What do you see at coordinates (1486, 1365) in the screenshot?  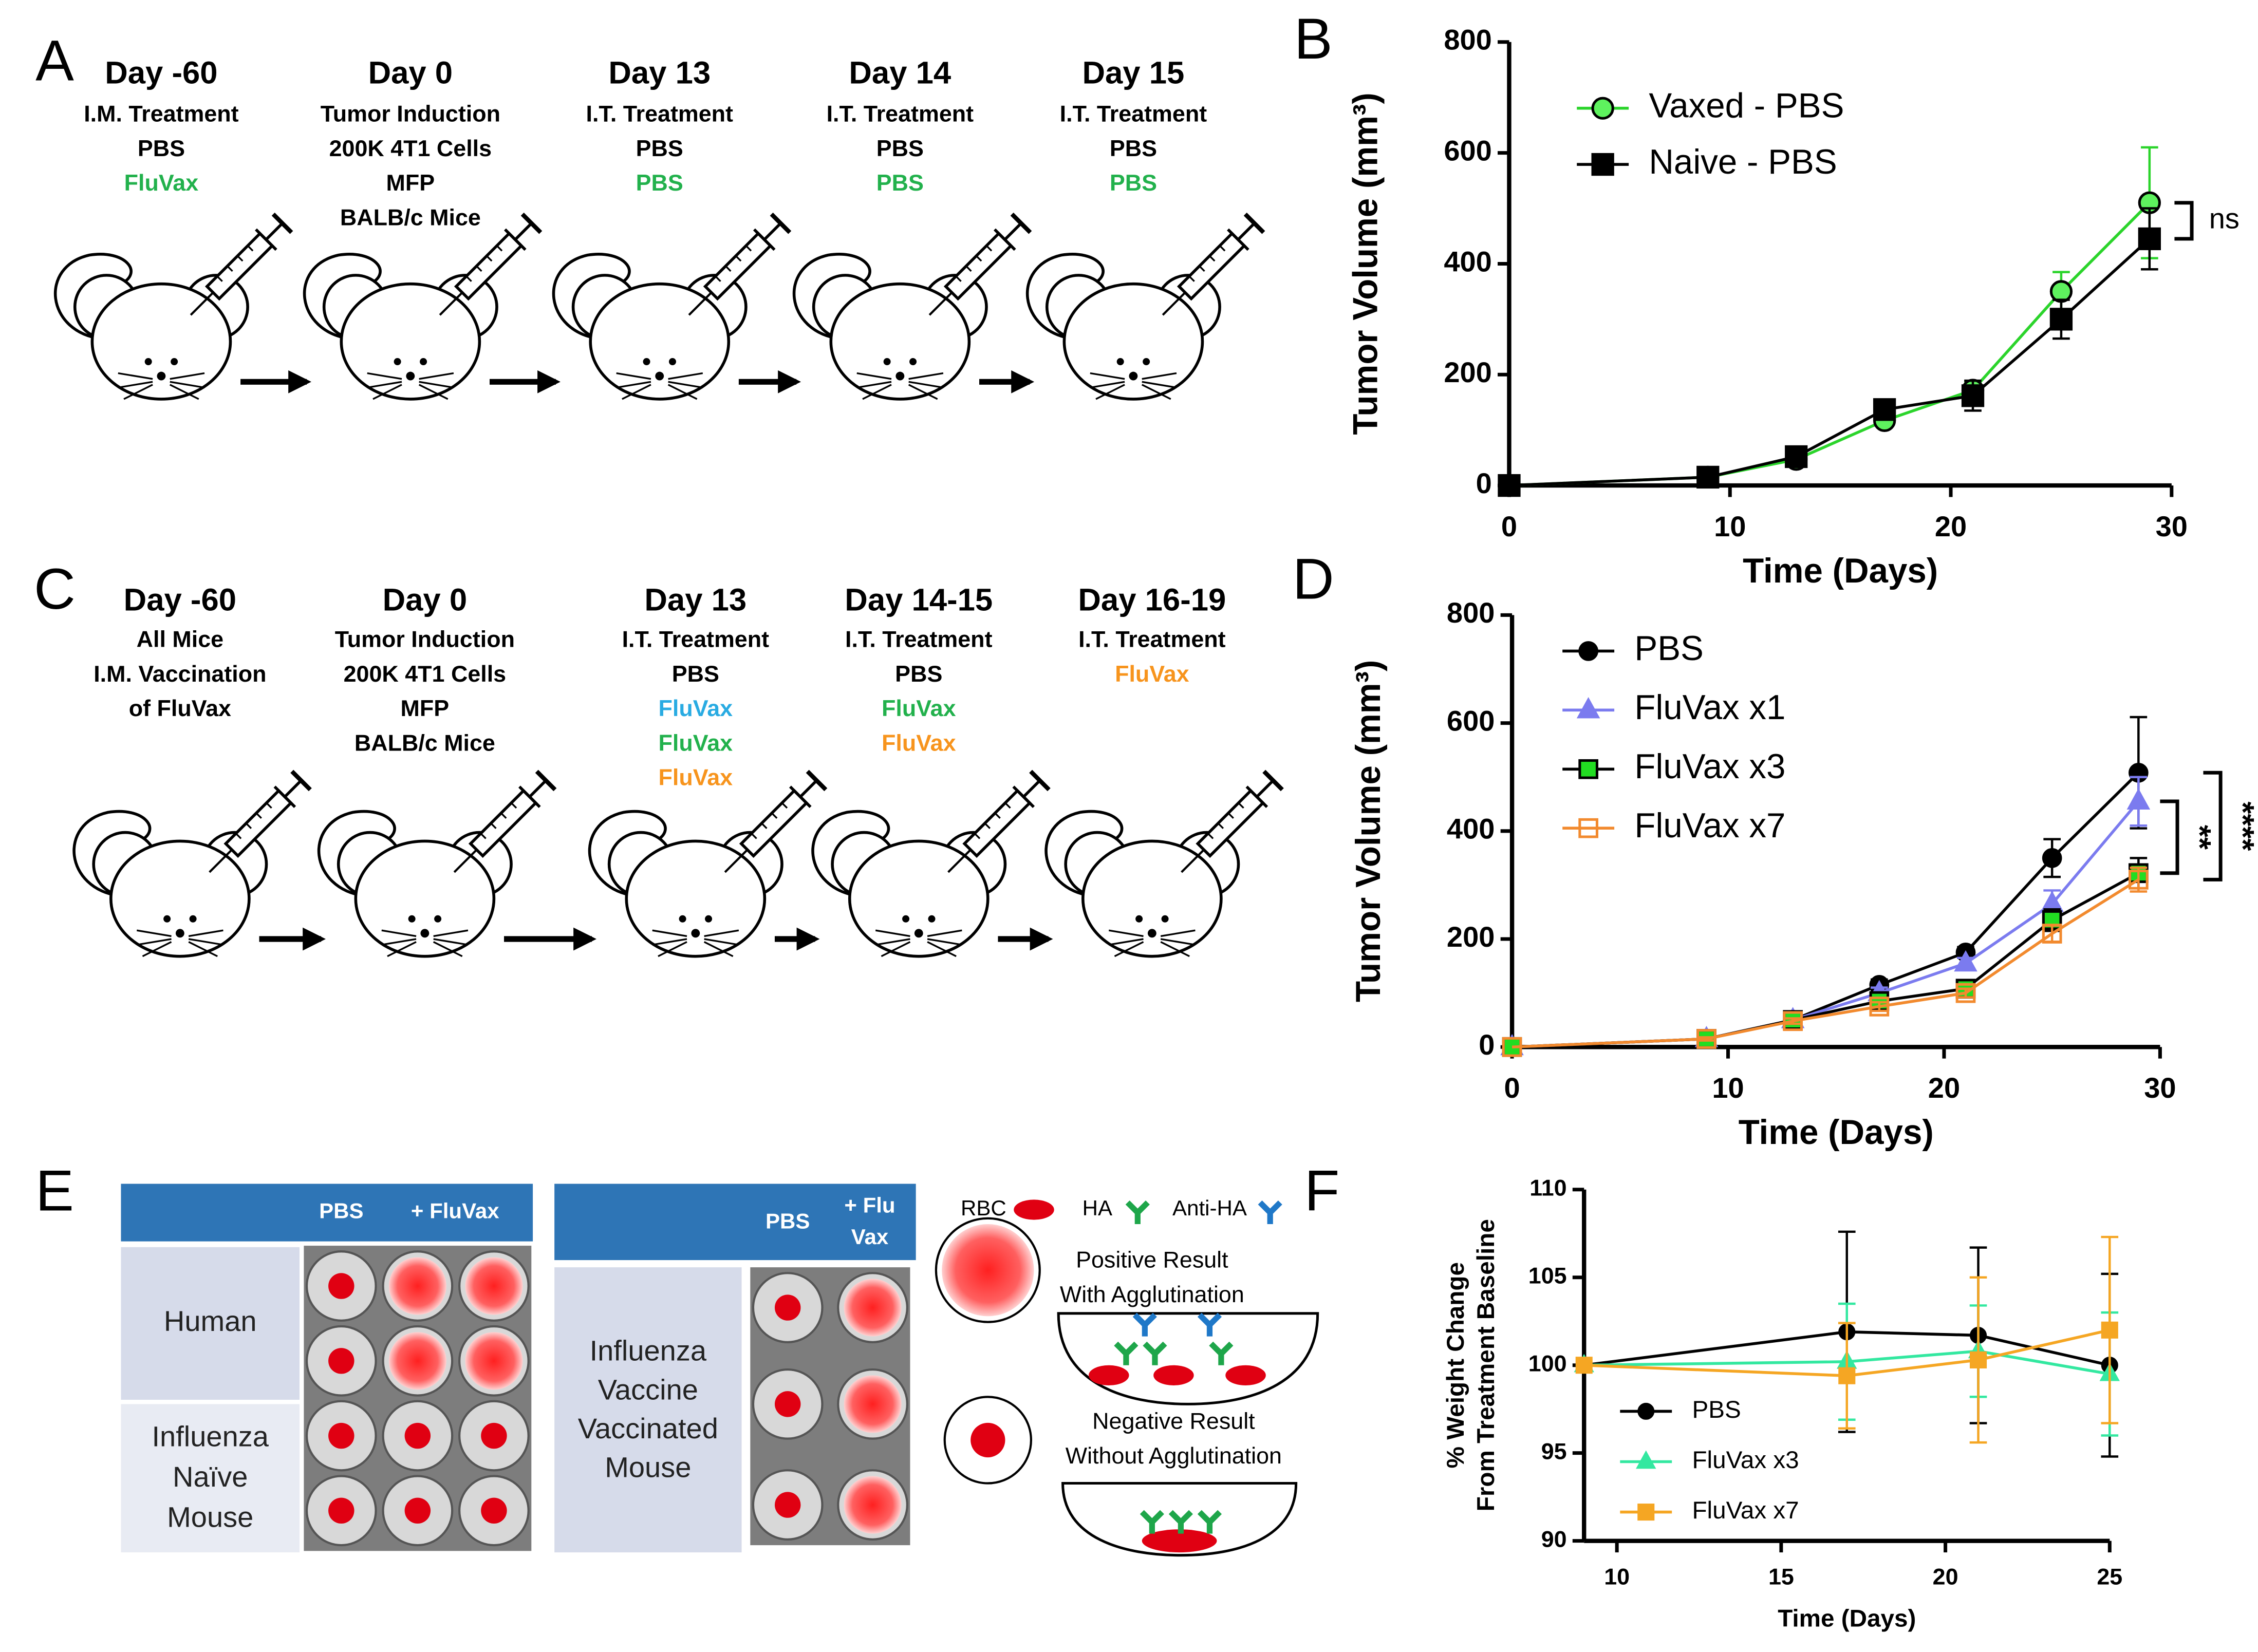 I see `y-axis-label: From Treatment Baseline` at bounding box center [1486, 1365].